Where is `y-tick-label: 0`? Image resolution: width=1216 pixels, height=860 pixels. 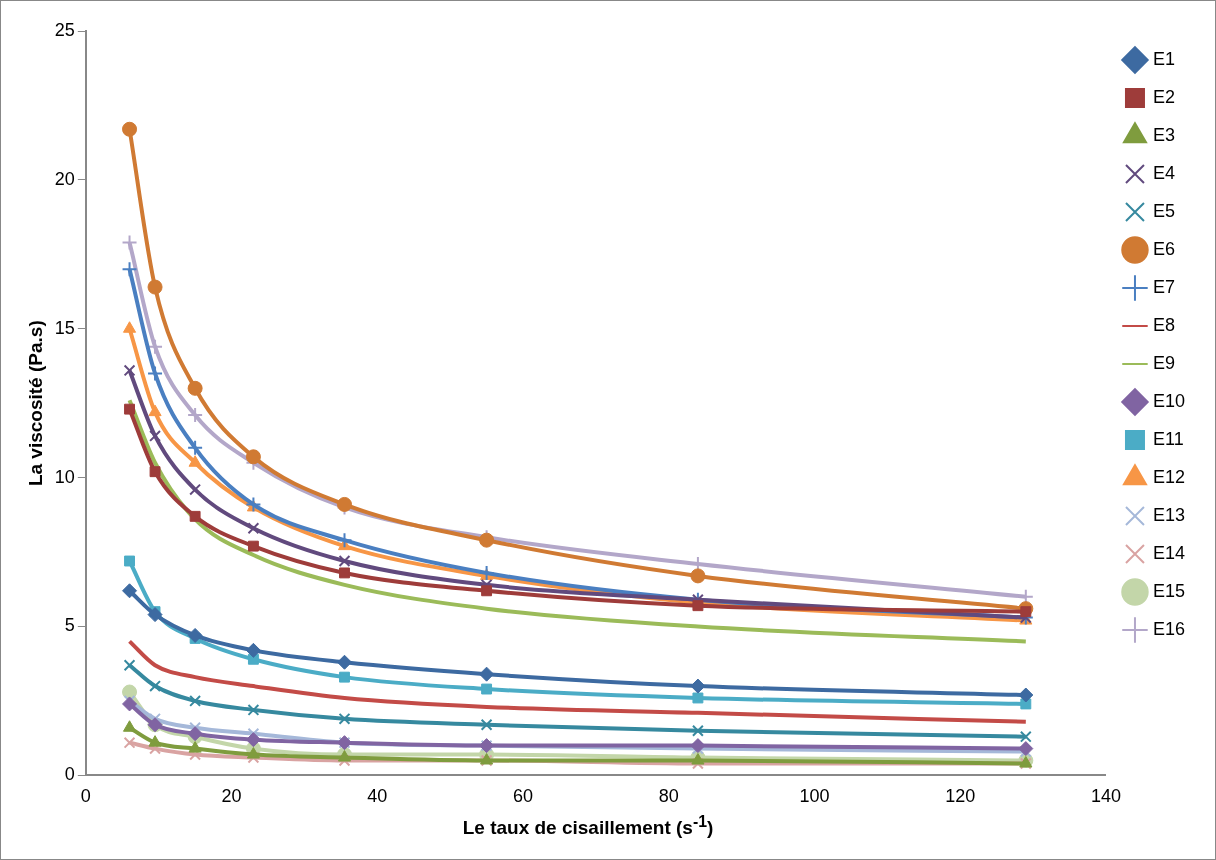
y-tick-label: 0 is located at coordinates (69, 774).